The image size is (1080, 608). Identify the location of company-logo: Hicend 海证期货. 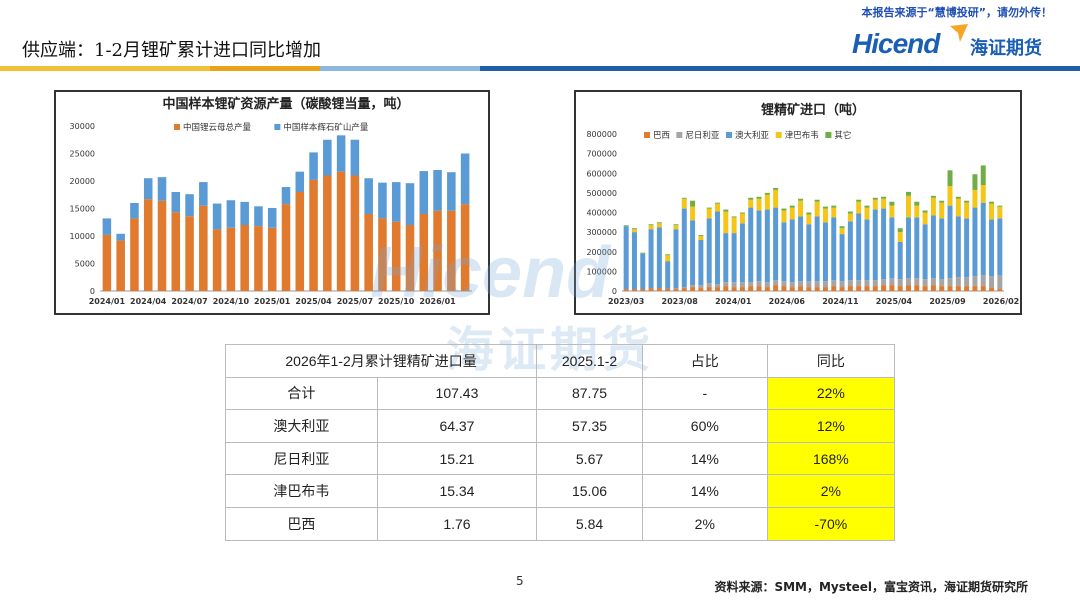
(952, 45).